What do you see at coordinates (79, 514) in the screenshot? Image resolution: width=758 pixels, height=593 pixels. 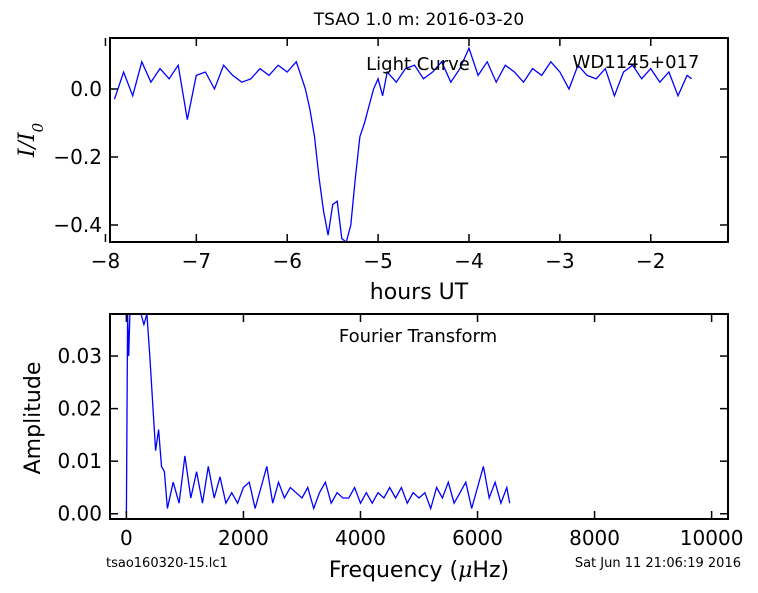 I see `ft-y-tick-label: 0.00` at bounding box center [79, 514].